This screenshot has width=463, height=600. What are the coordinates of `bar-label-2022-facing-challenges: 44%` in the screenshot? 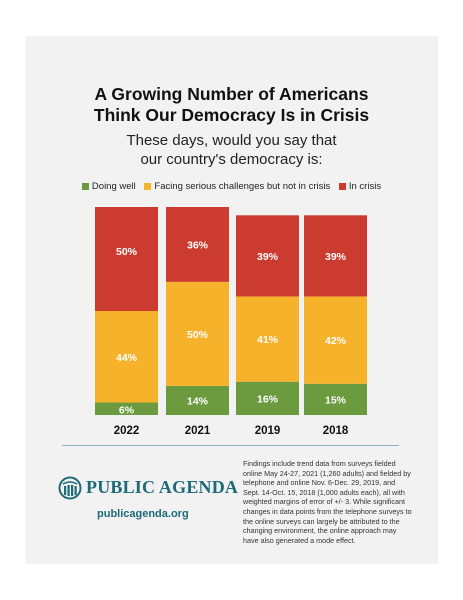 It's located at (127, 358).